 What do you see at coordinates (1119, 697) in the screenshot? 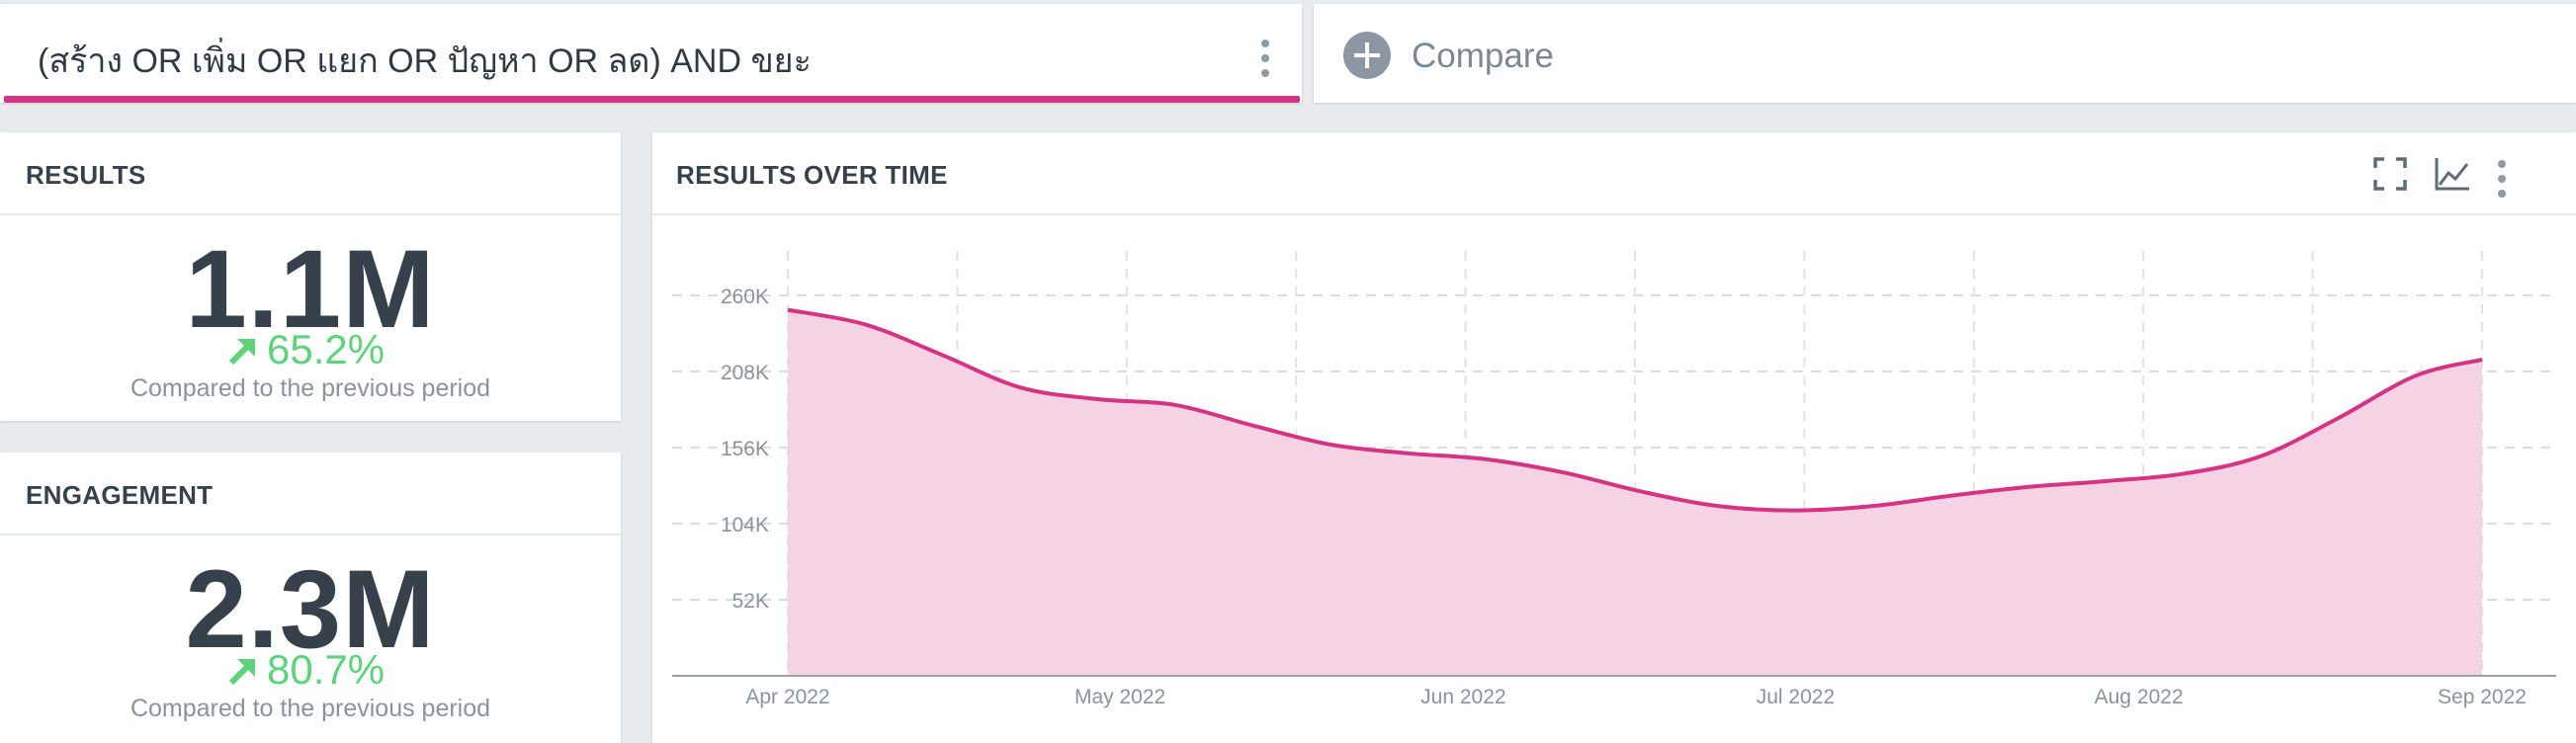
I see `x-tick-label: May 2022` at bounding box center [1119, 697].